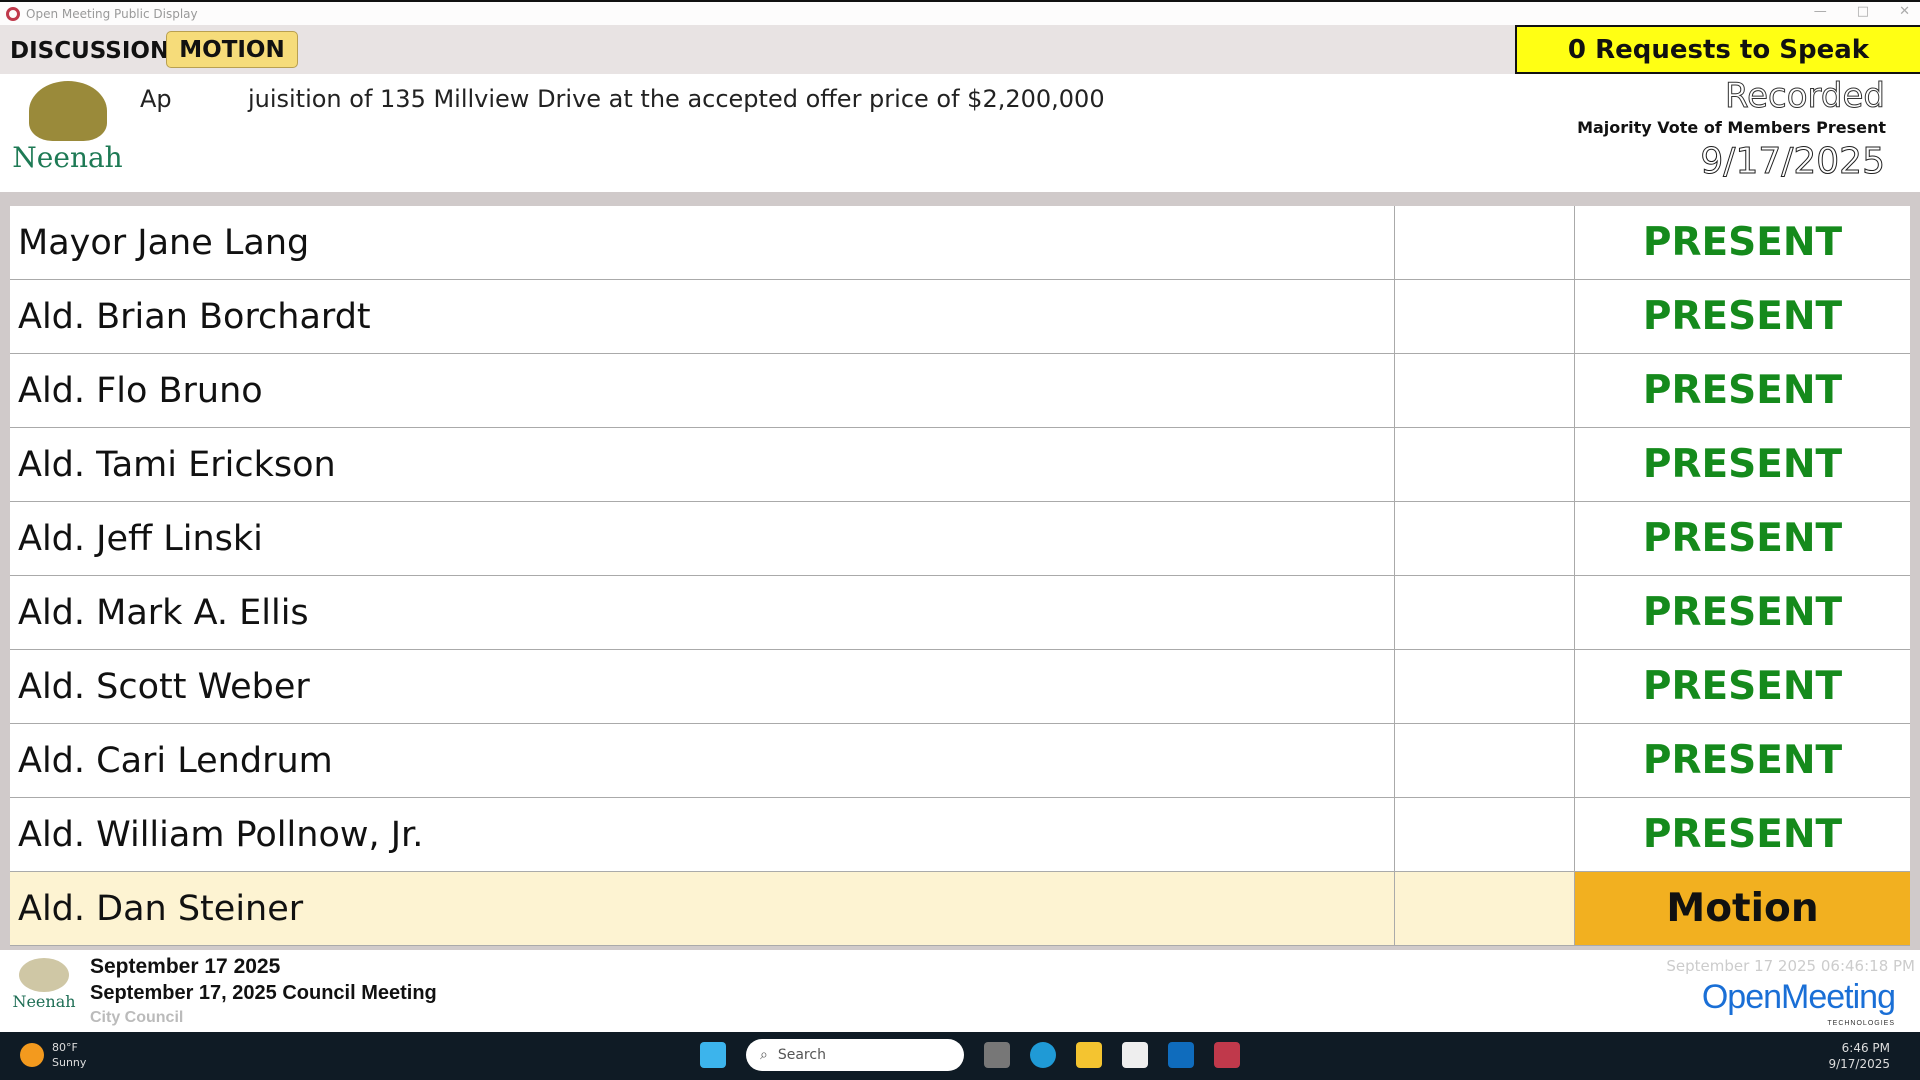 This screenshot has width=1920, height=1080. Describe the element at coordinates (1135, 1055) in the screenshot. I see `store-icon` at that location.